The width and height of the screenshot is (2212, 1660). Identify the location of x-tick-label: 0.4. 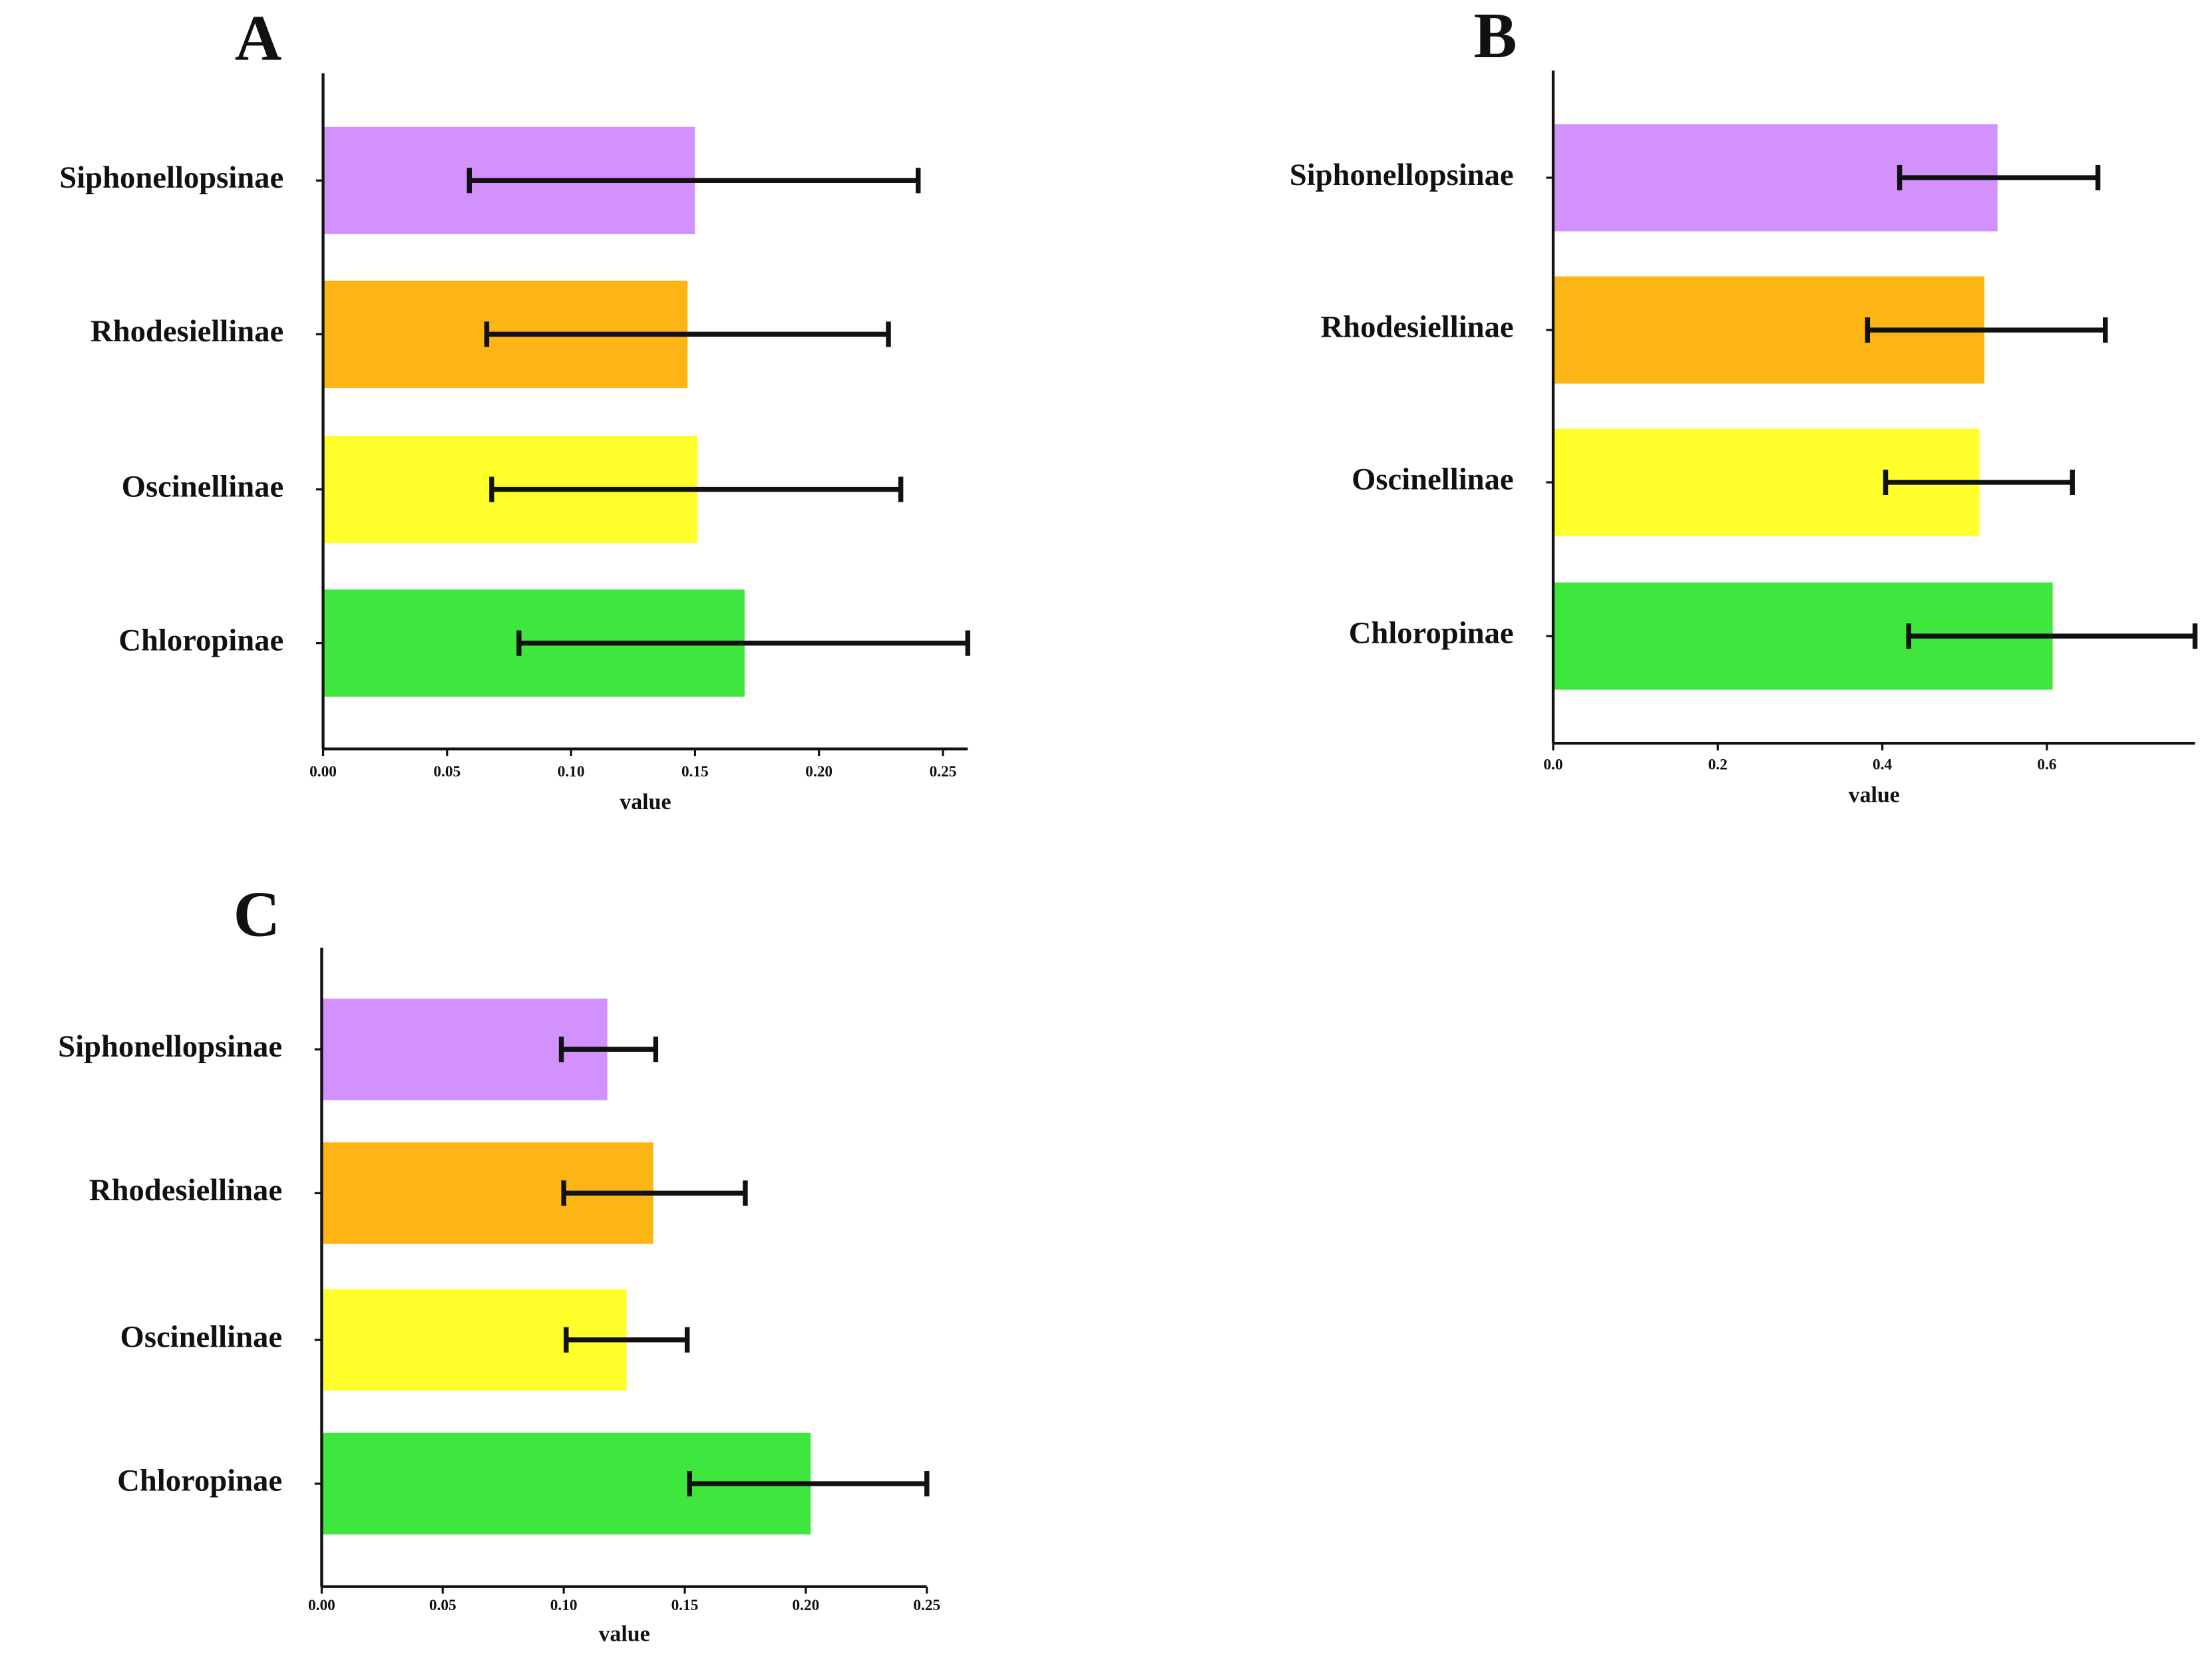
(1882, 764).